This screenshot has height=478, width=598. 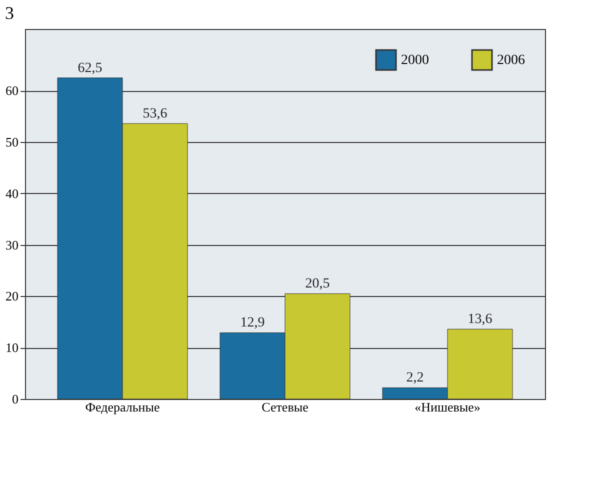 What do you see at coordinates (447, 407) in the screenshot?
I see `x-tick-label: «Нишевые»` at bounding box center [447, 407].